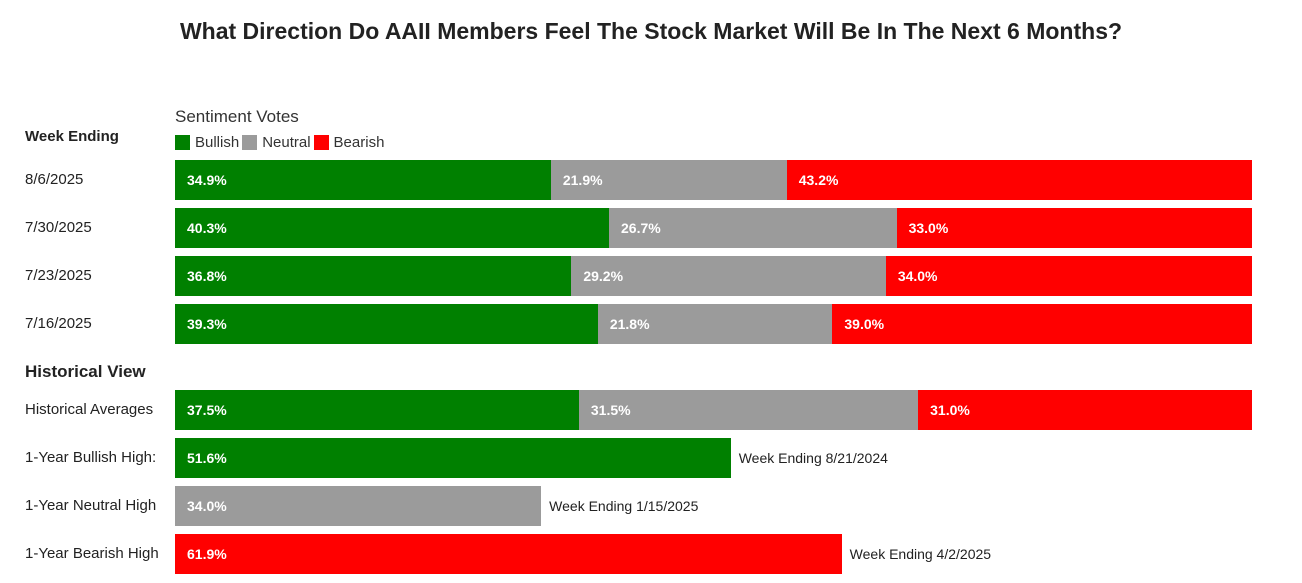 The width and height of the screenshot is (1302, 583). I want to click on row-label-historical-averages: Historical Averages, so click(89, 409).